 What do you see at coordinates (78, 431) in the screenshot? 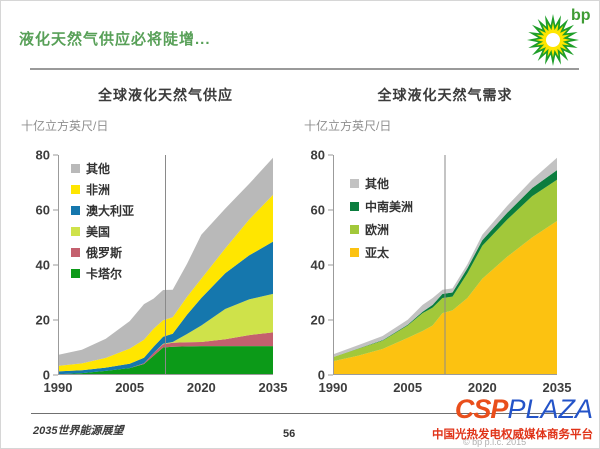
I see `footer-source-label: 2035世界能源展望` at bounding box center [78, 431].